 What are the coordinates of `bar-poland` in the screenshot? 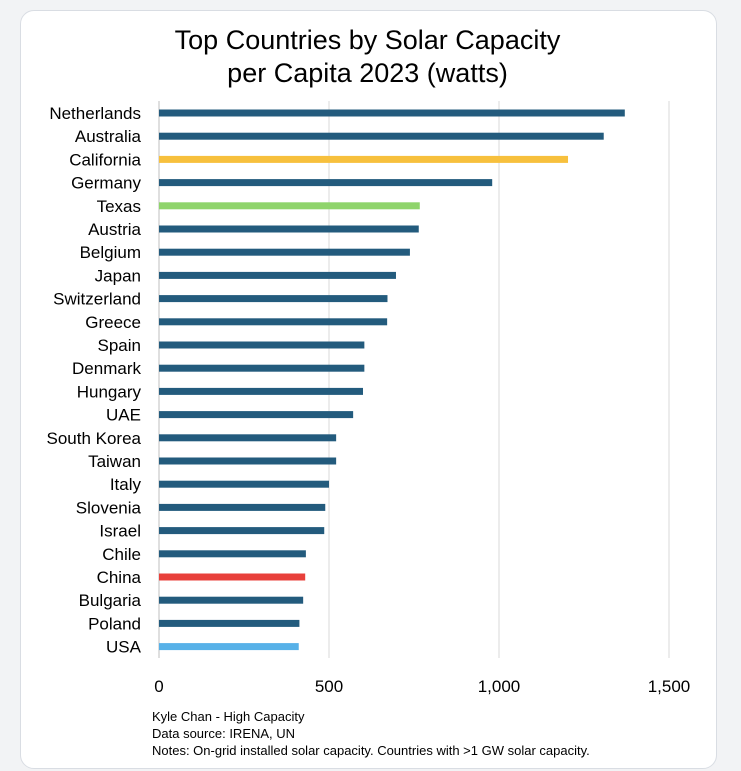 It's located at (229, 623).